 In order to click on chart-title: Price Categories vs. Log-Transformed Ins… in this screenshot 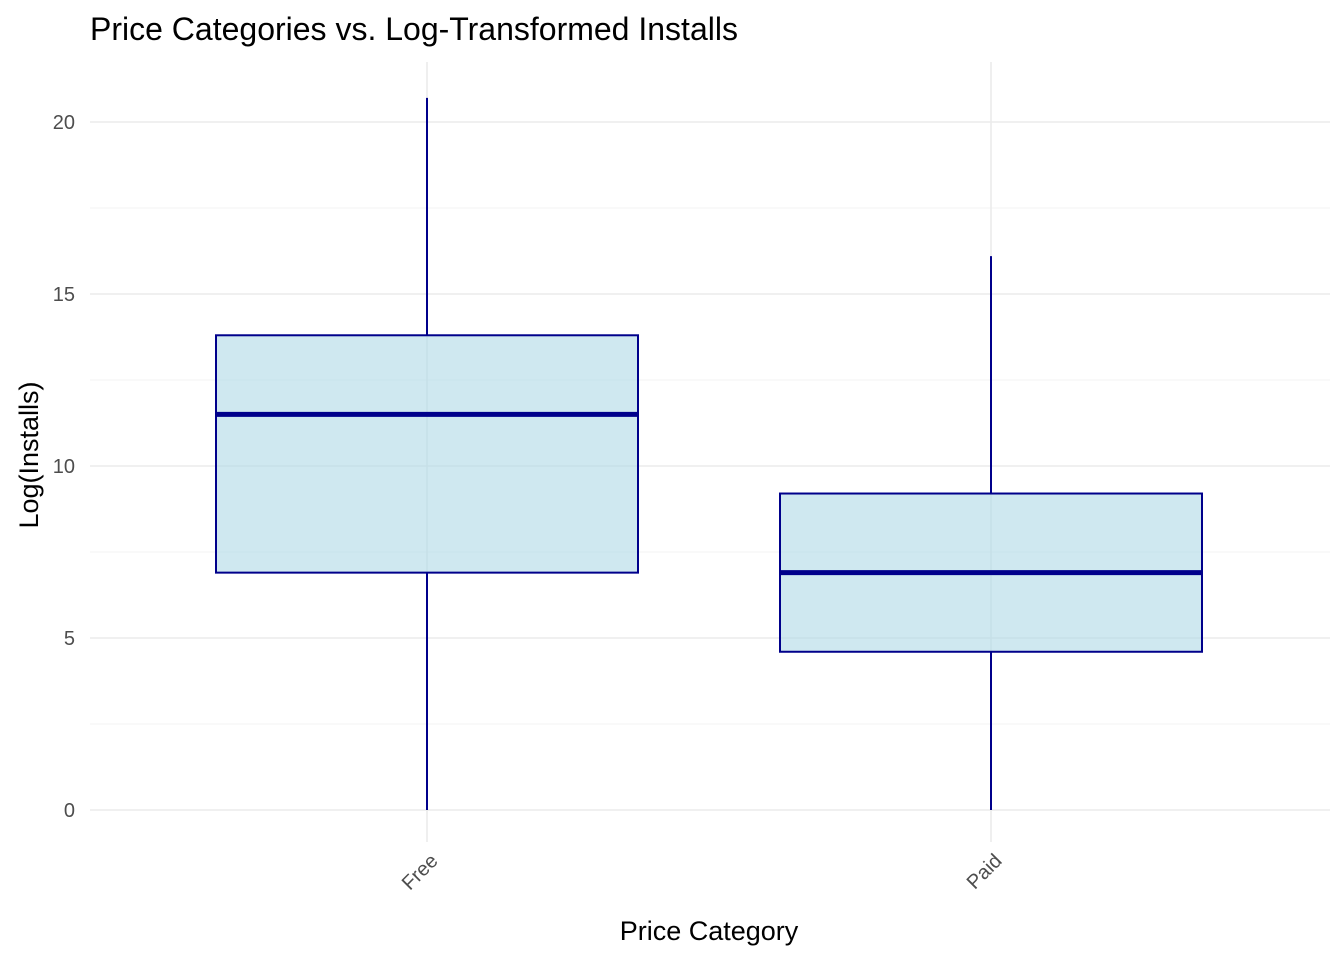, I will do `click(414, 29)`.